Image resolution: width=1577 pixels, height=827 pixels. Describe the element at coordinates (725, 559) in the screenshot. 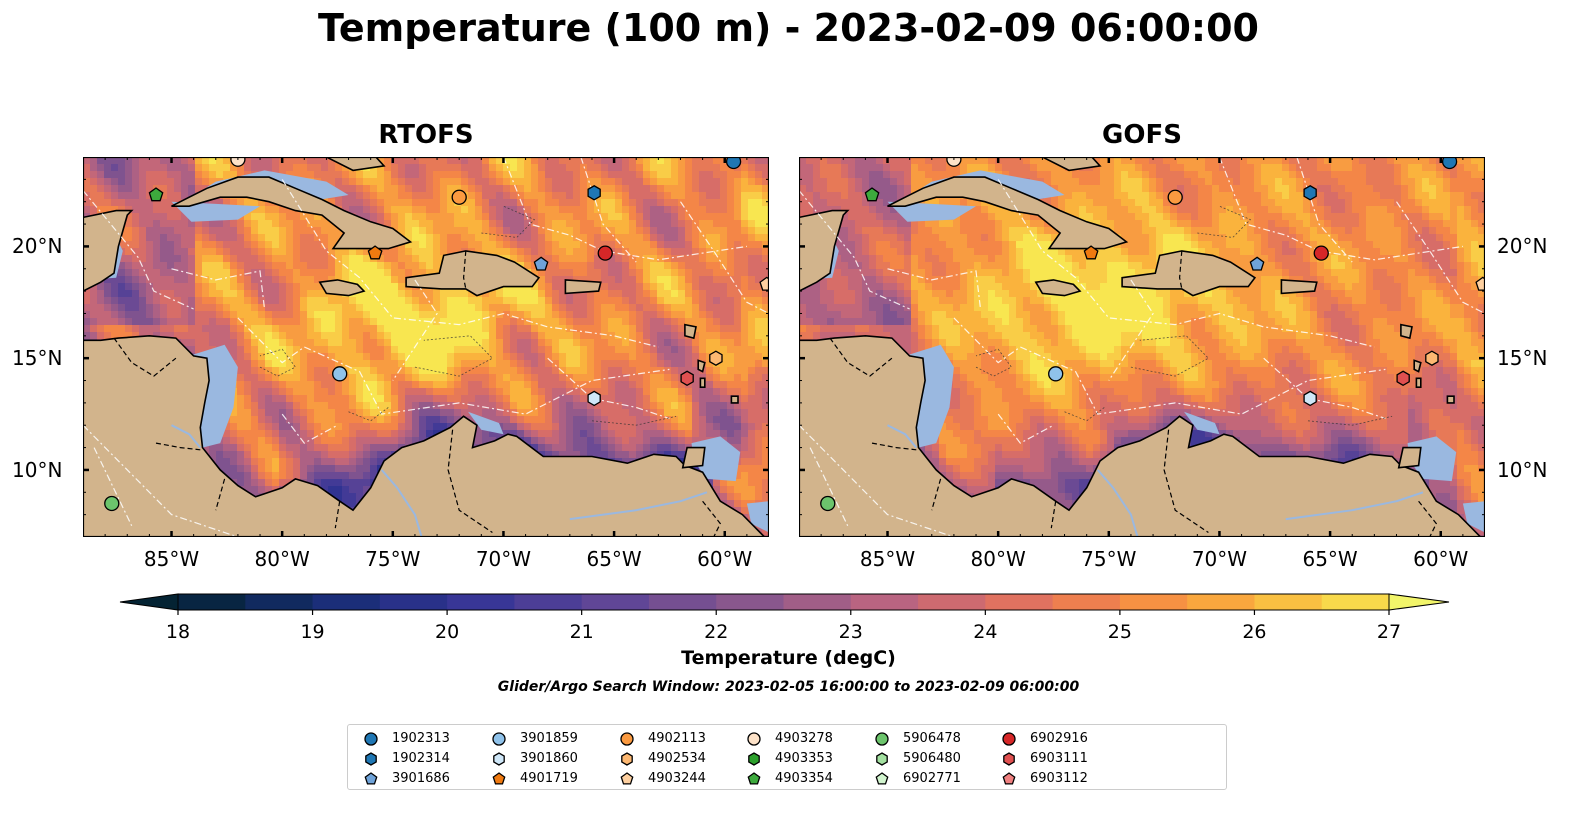

I see `lon-tick-label: 60°W` at that location.